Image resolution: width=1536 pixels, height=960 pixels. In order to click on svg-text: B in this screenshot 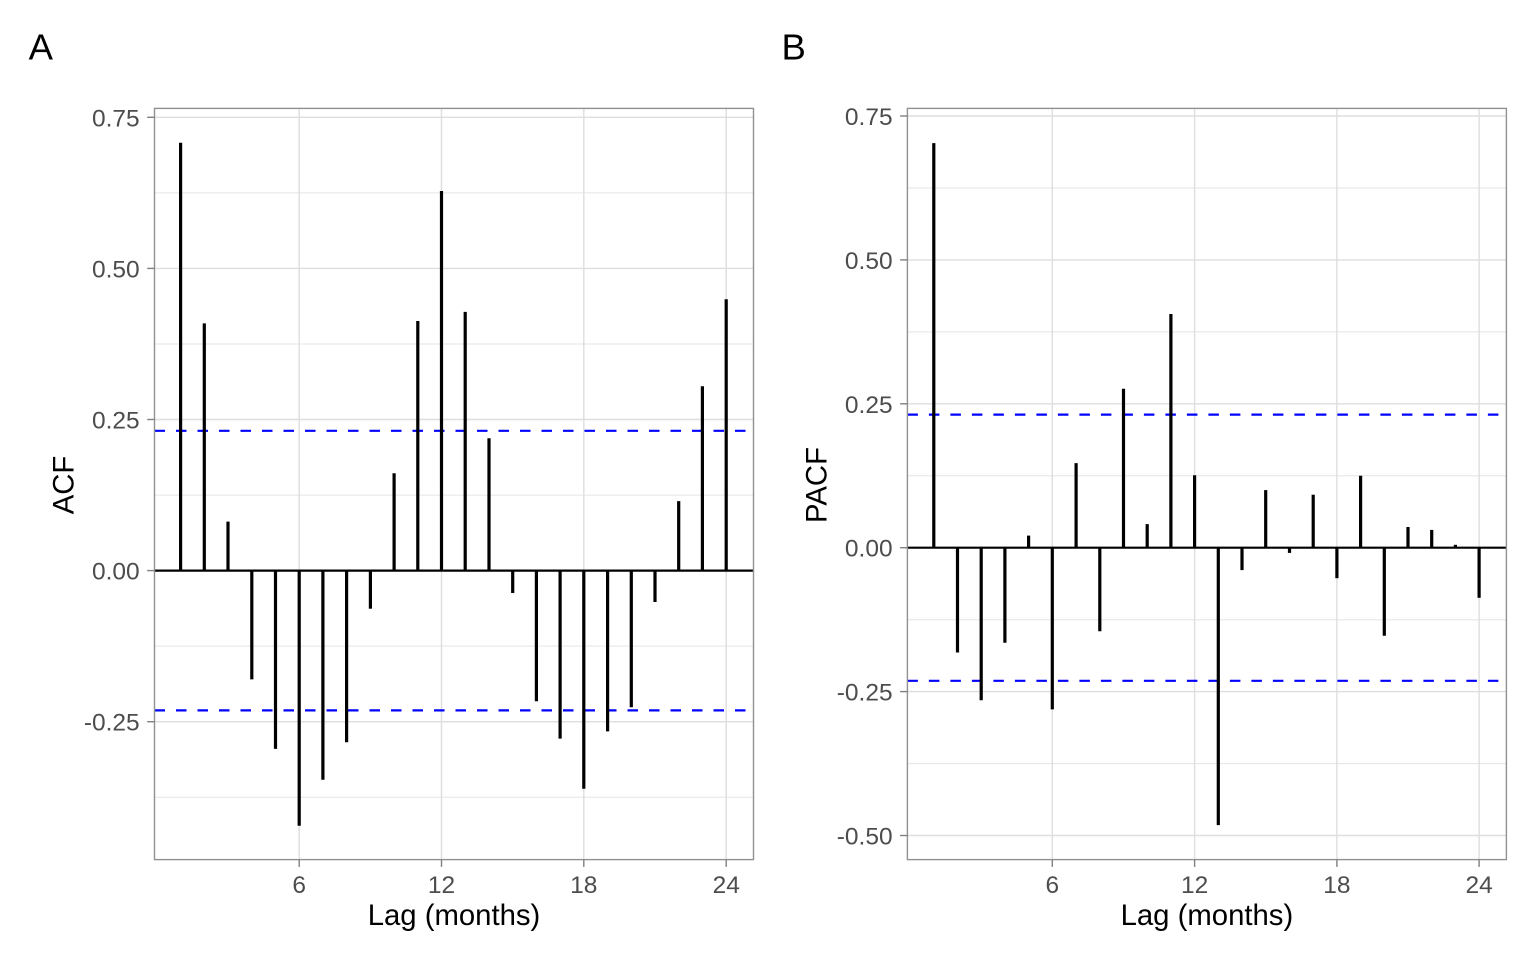, I will do `click(794, 46)`.